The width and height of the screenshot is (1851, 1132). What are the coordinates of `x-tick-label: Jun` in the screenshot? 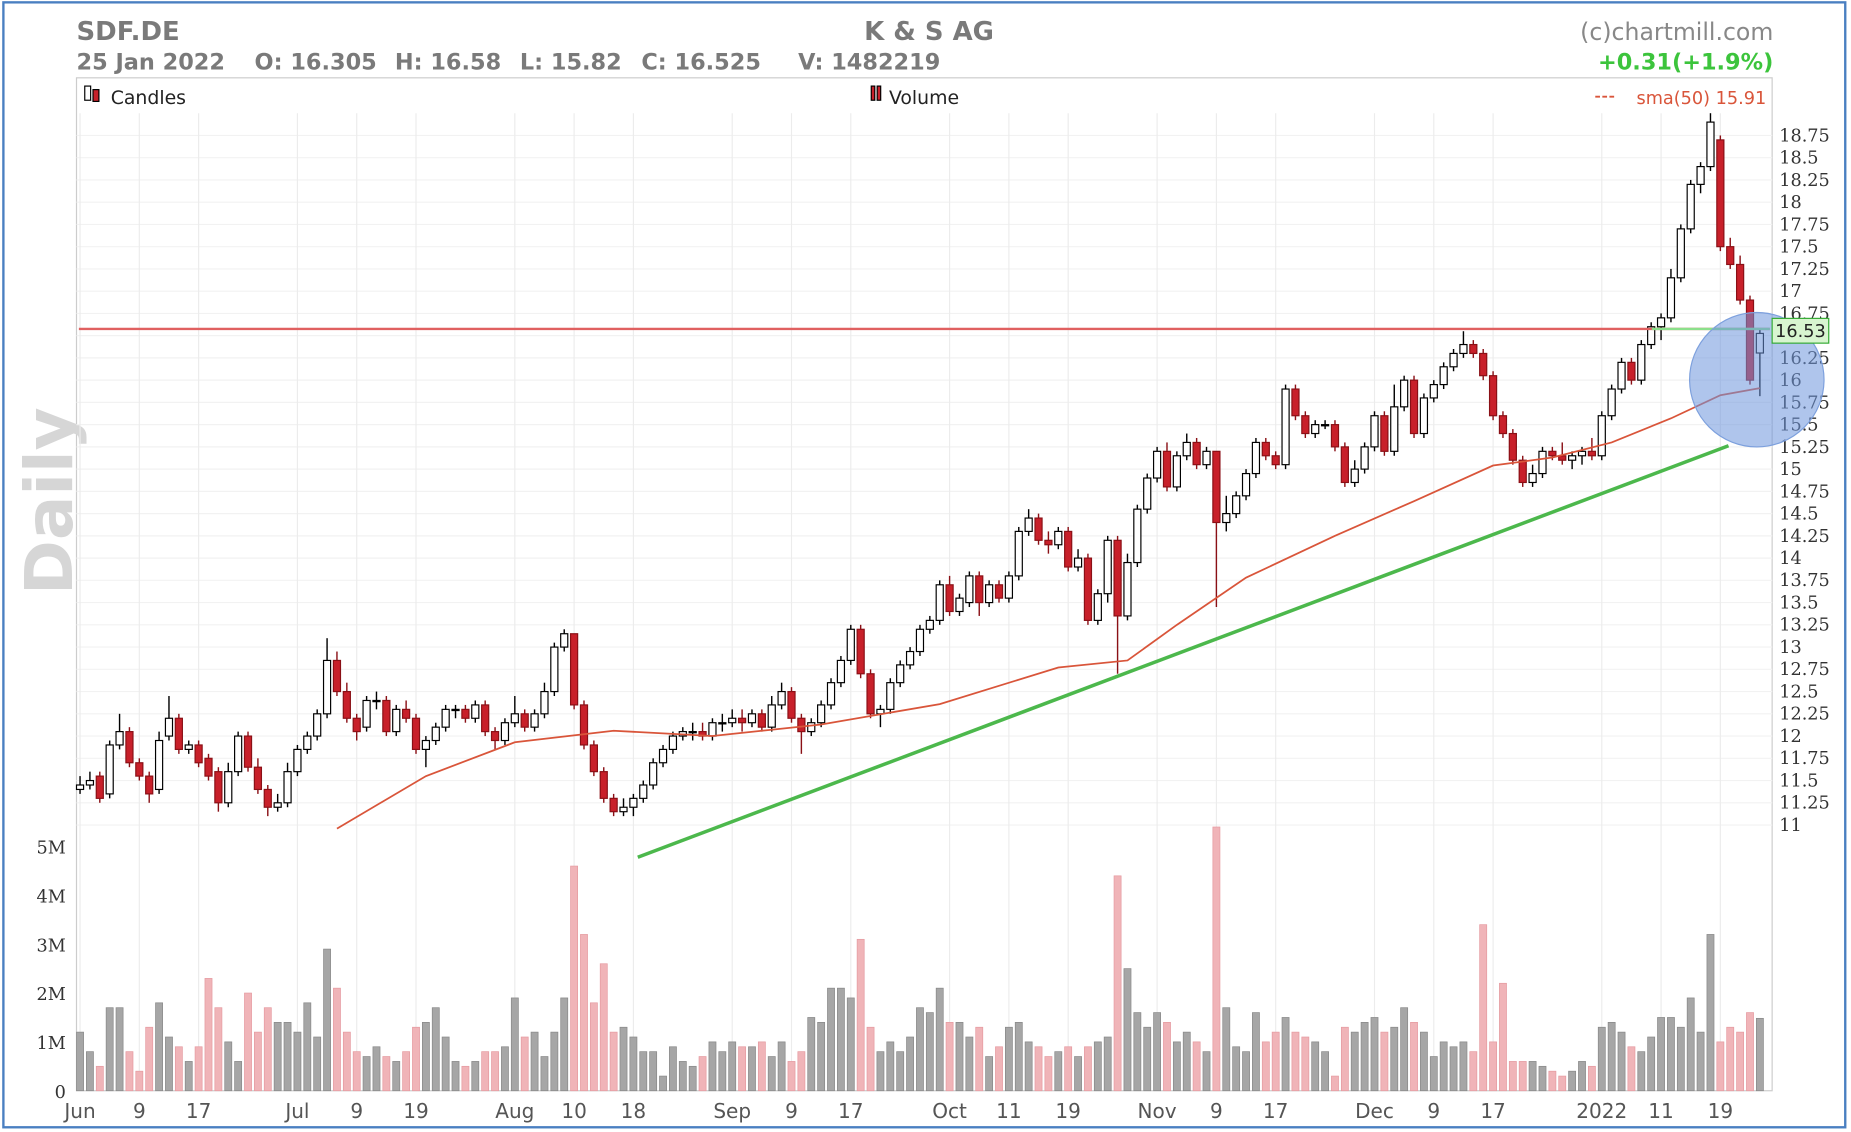 It's located at (78, 1111).